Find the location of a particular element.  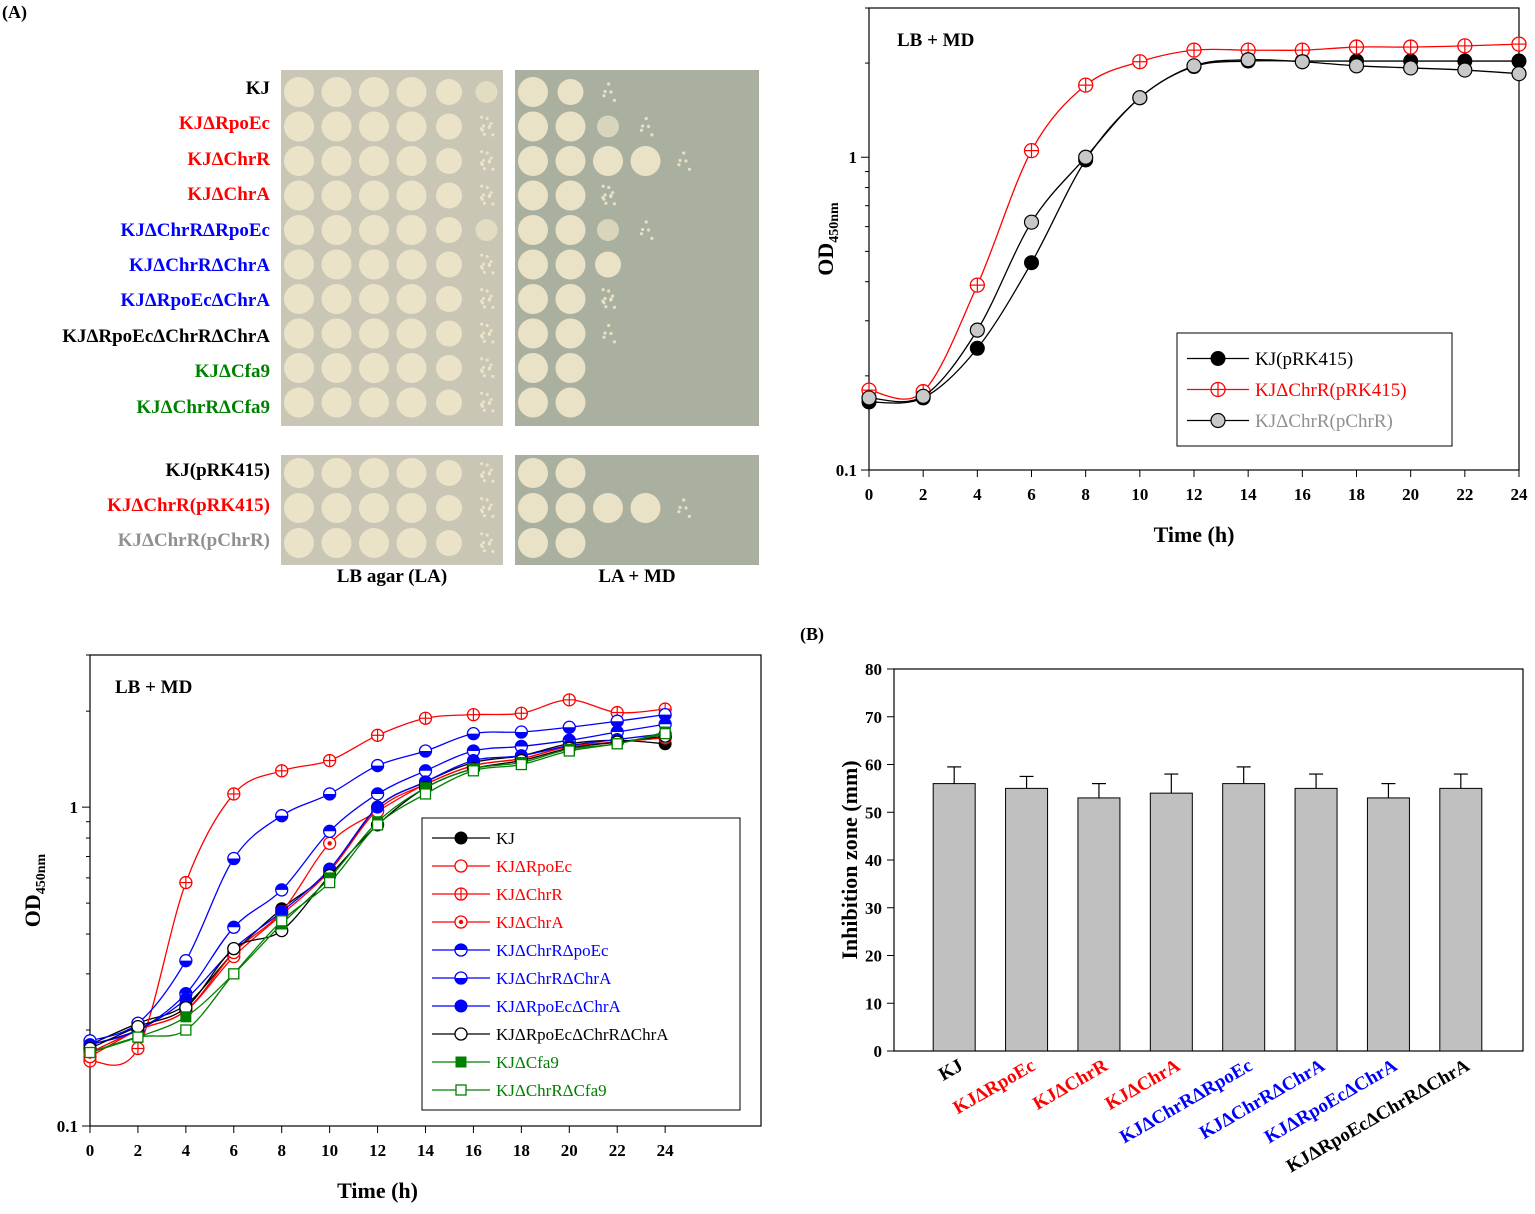

strain-label: KJΔRpoEcΔChrRΔChrA is located at coordinates (166, 336).